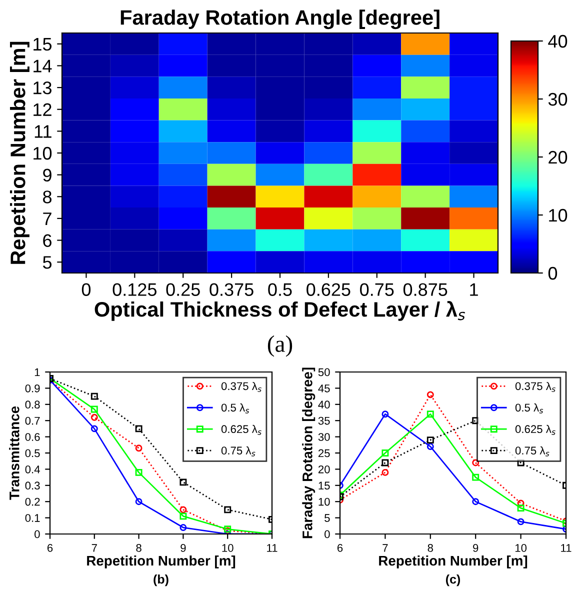  I want to click on y-tick-label: 14, so click(43, 66).